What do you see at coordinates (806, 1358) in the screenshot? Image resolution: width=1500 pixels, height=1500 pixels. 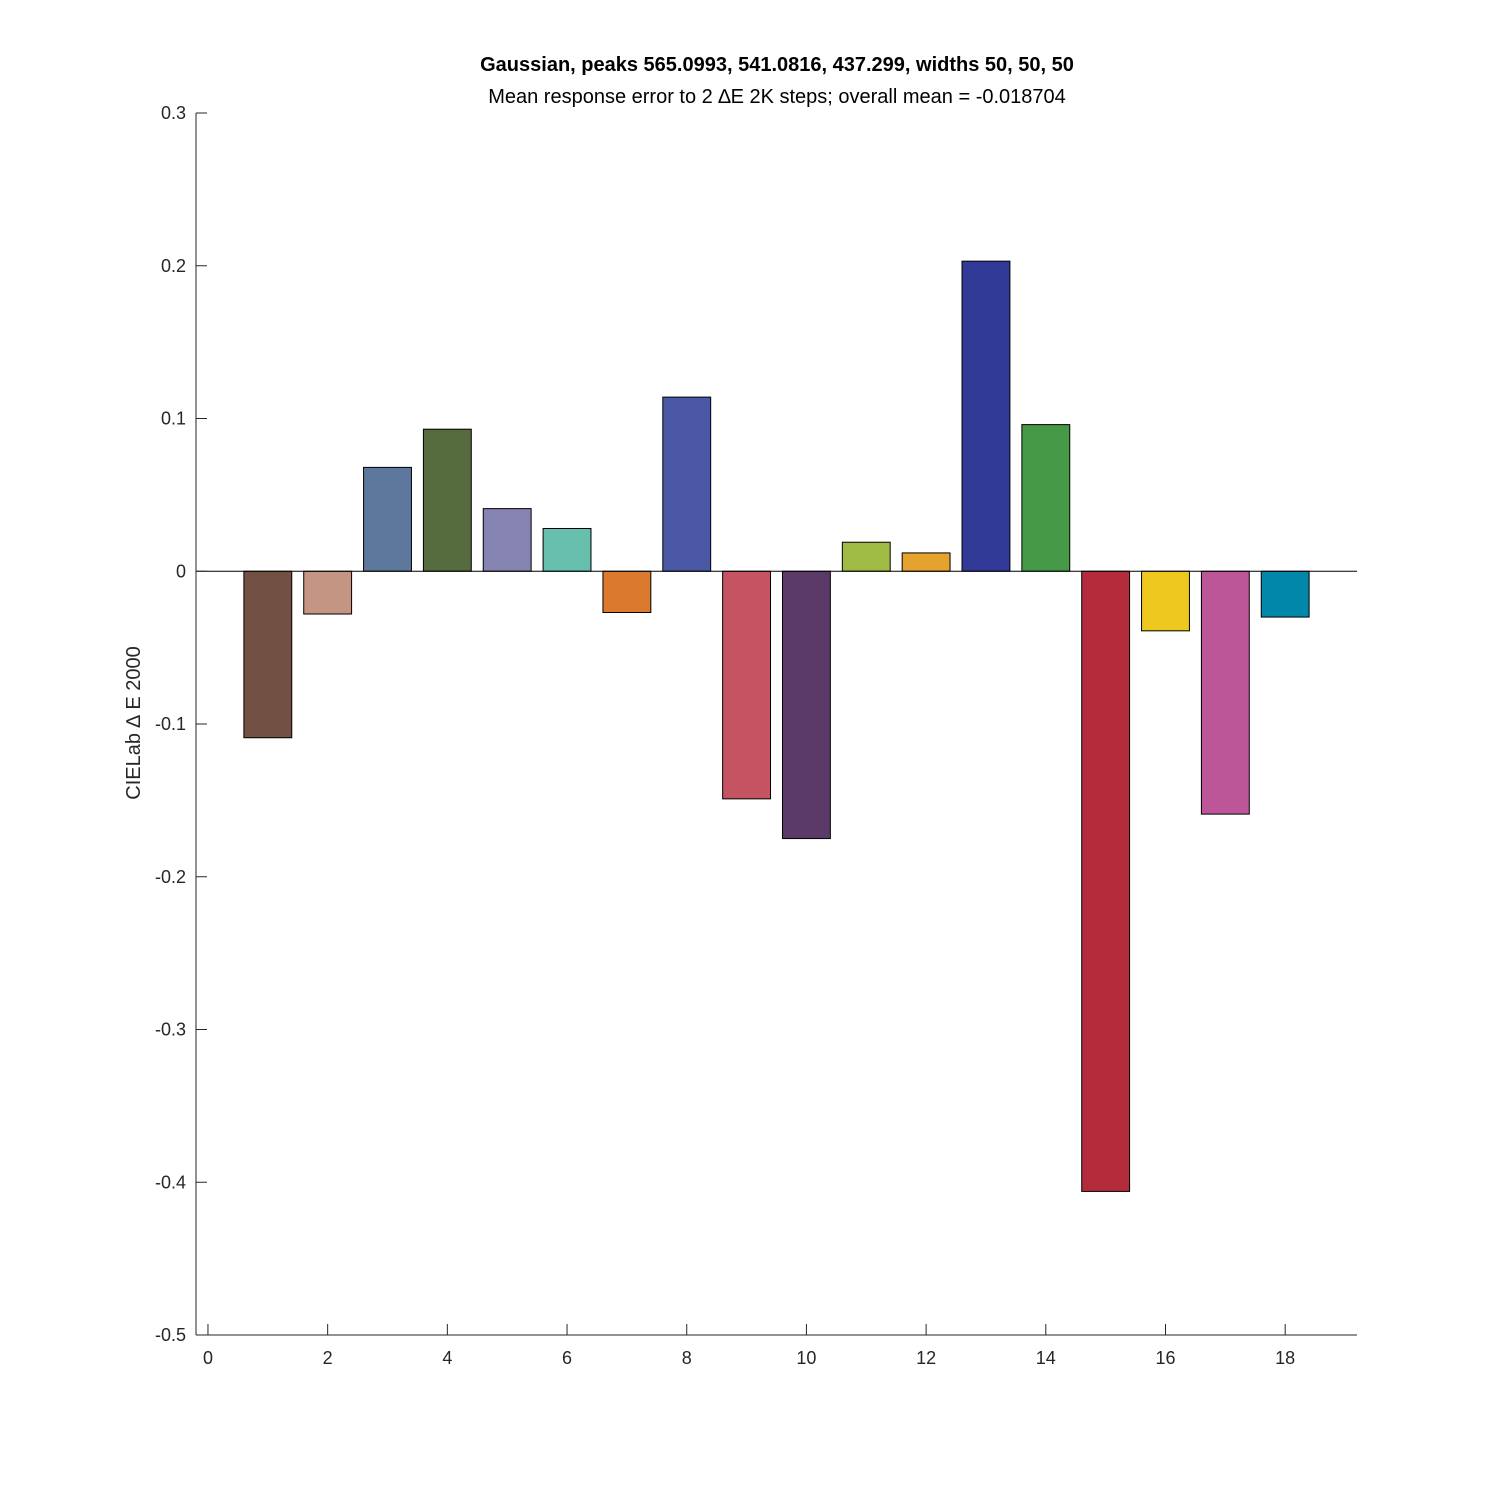 I see `x-tick-label: 10` at bounding box center [806, 1358].